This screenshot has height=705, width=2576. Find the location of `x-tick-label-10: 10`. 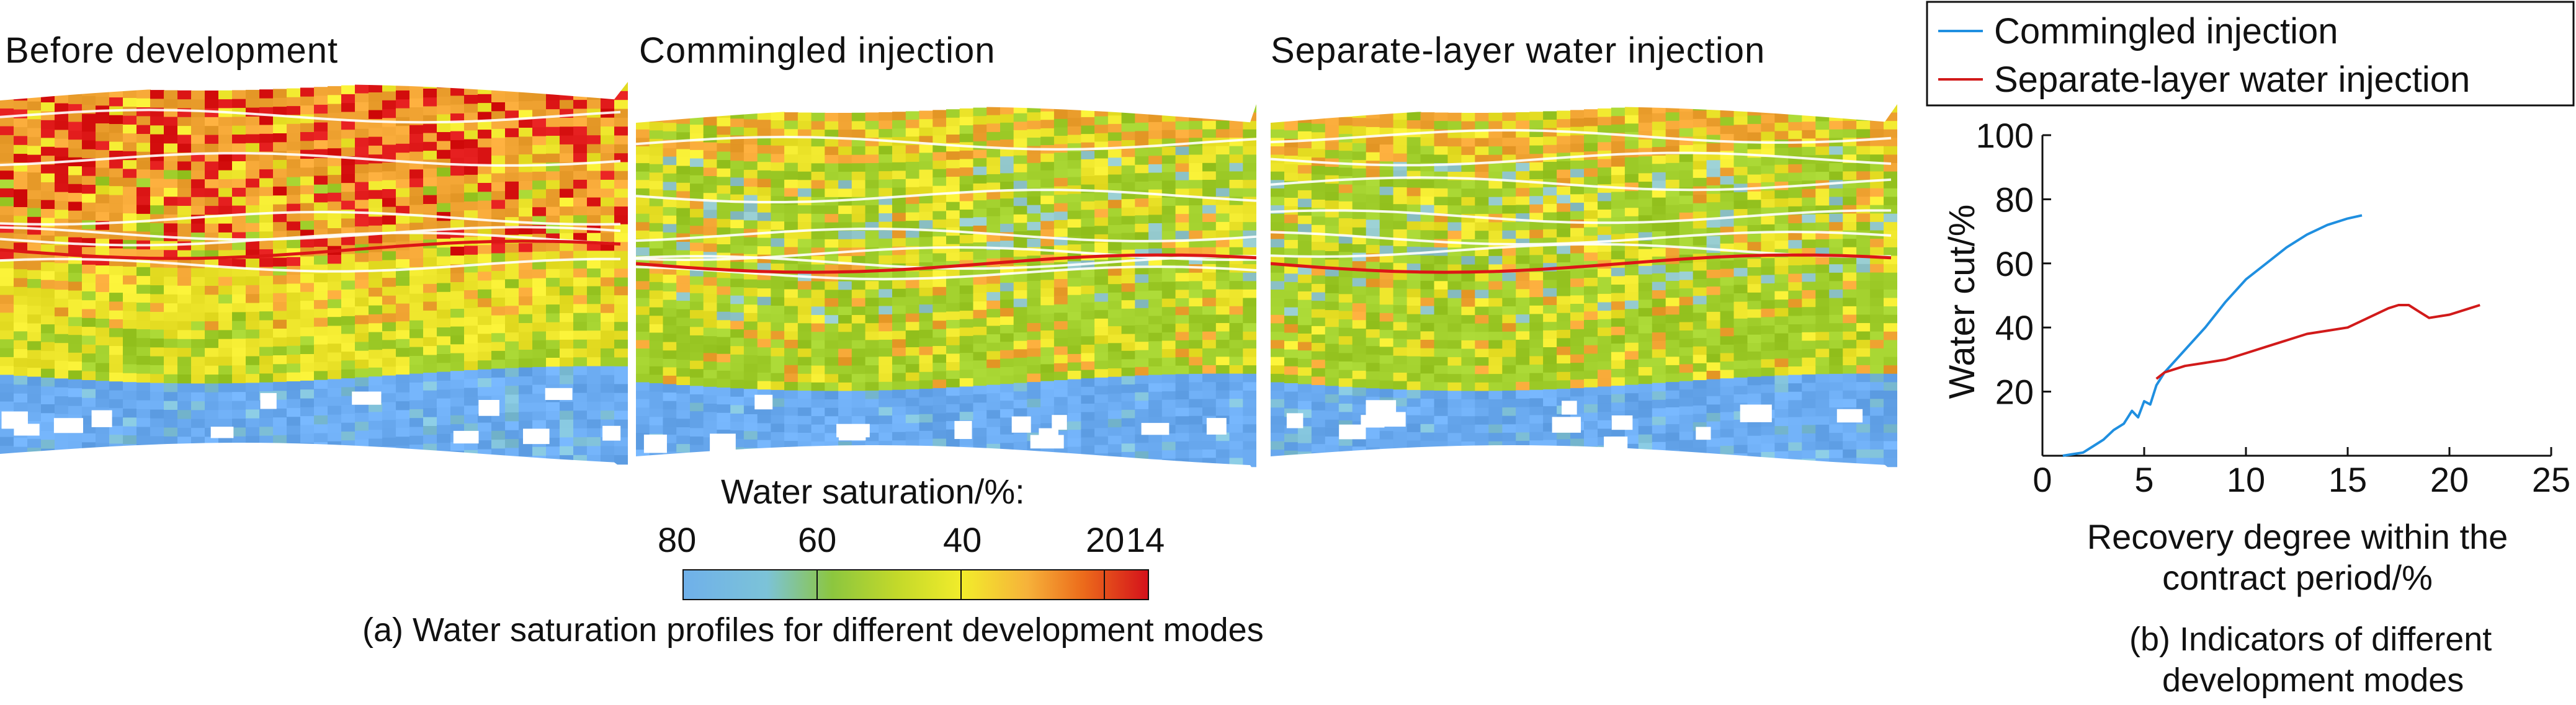

x-tick-label-10: 10 is located at coordinates (2246, 479).